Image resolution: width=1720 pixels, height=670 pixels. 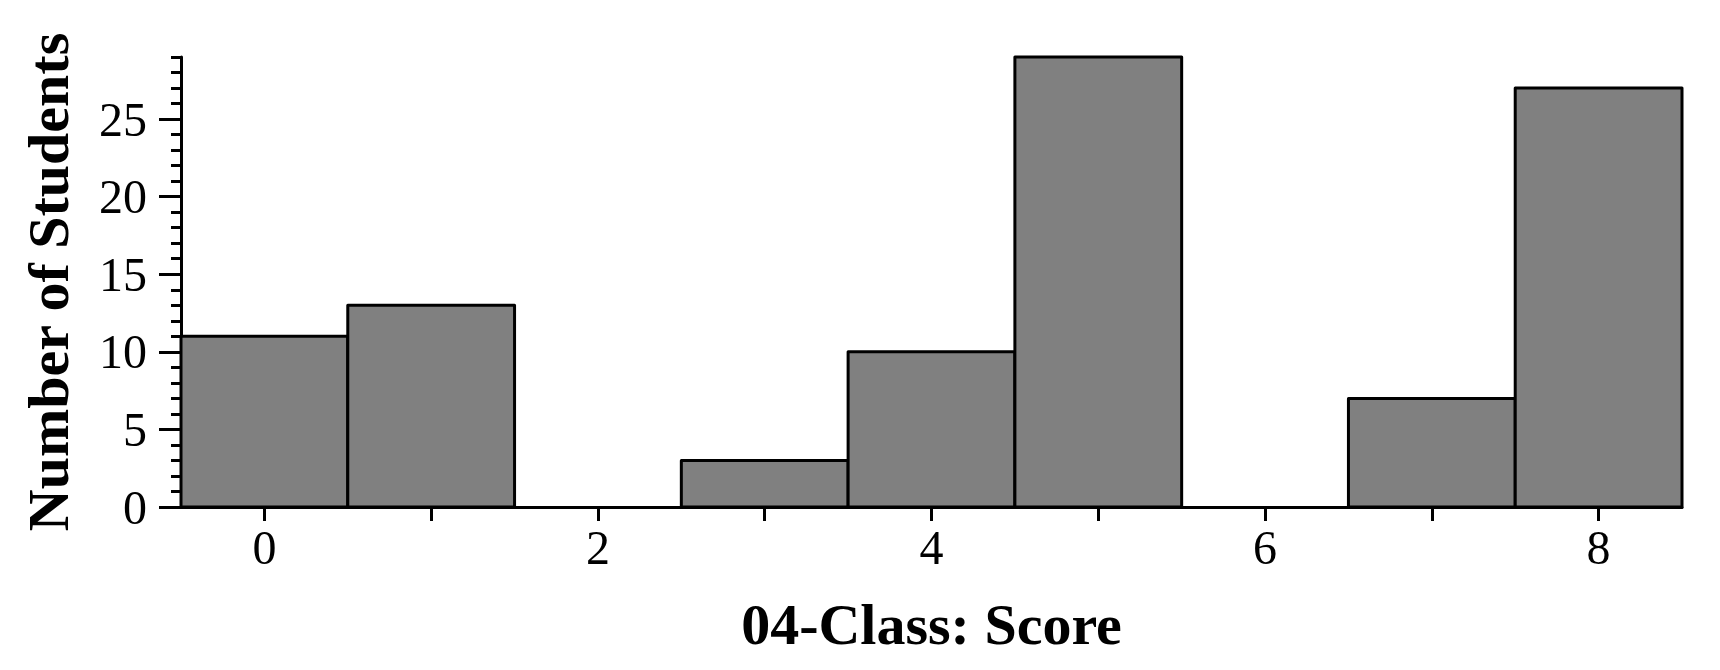 I want to click on y-tick-label: 5, so click(x=135, y=429).